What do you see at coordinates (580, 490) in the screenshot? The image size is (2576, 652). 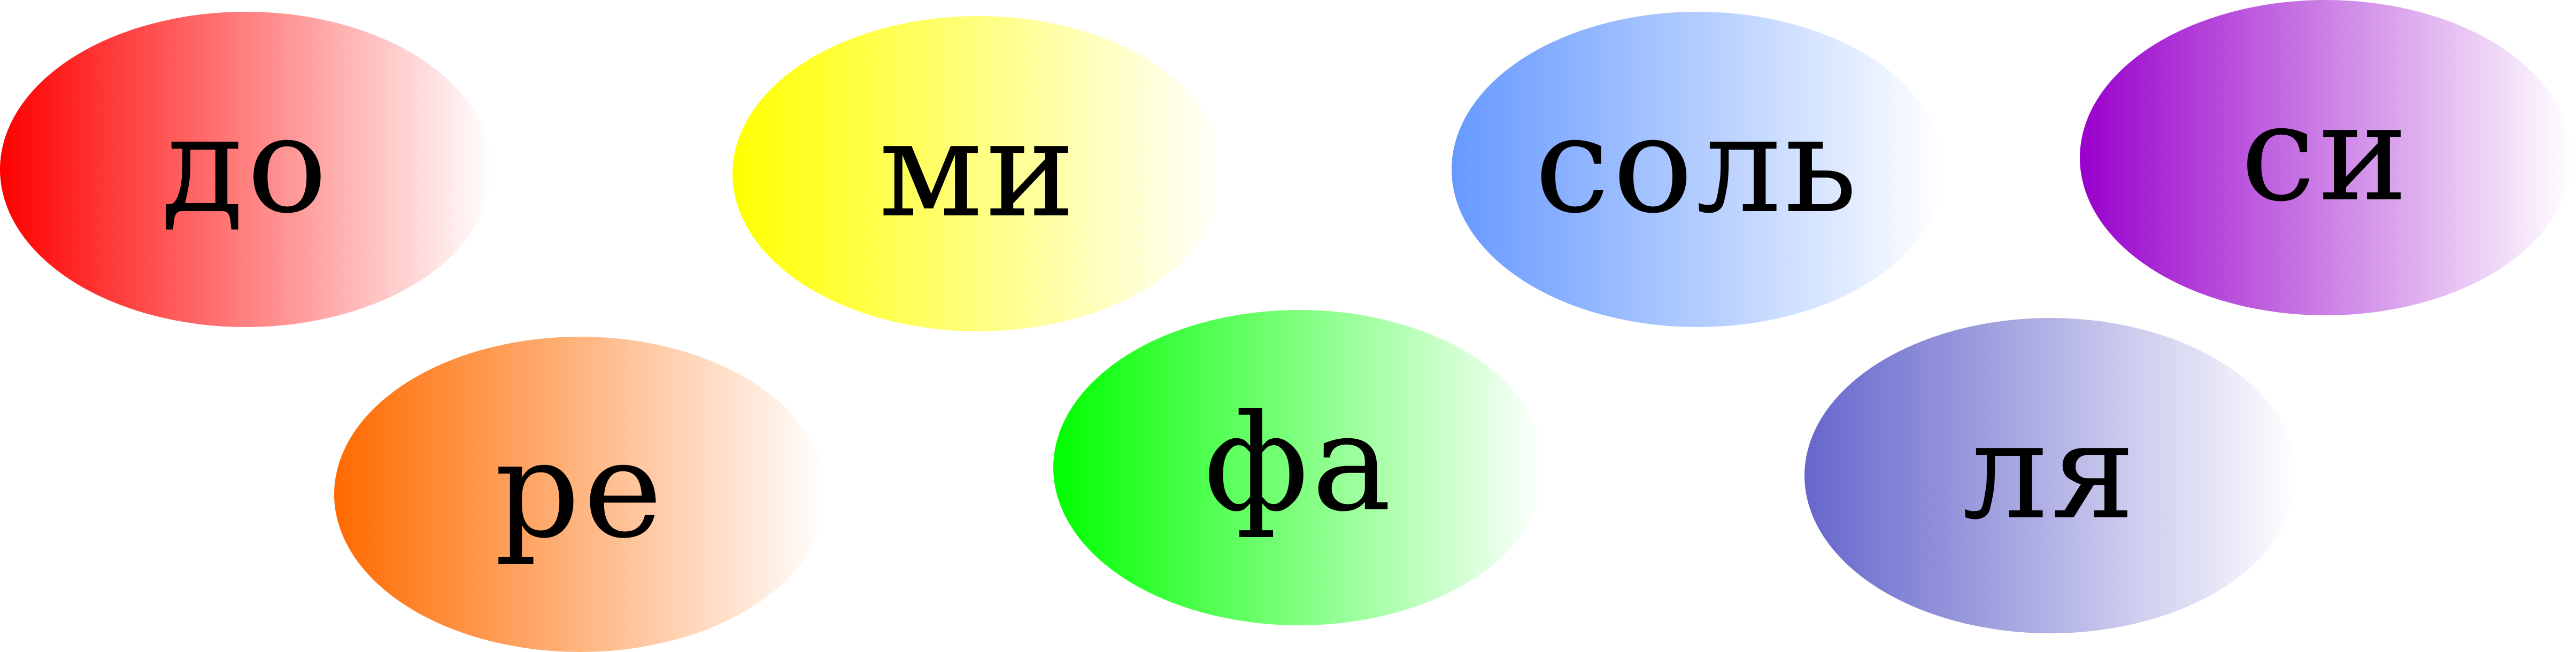 I see `note-re-label: ре` at bounding box center [580, 490].